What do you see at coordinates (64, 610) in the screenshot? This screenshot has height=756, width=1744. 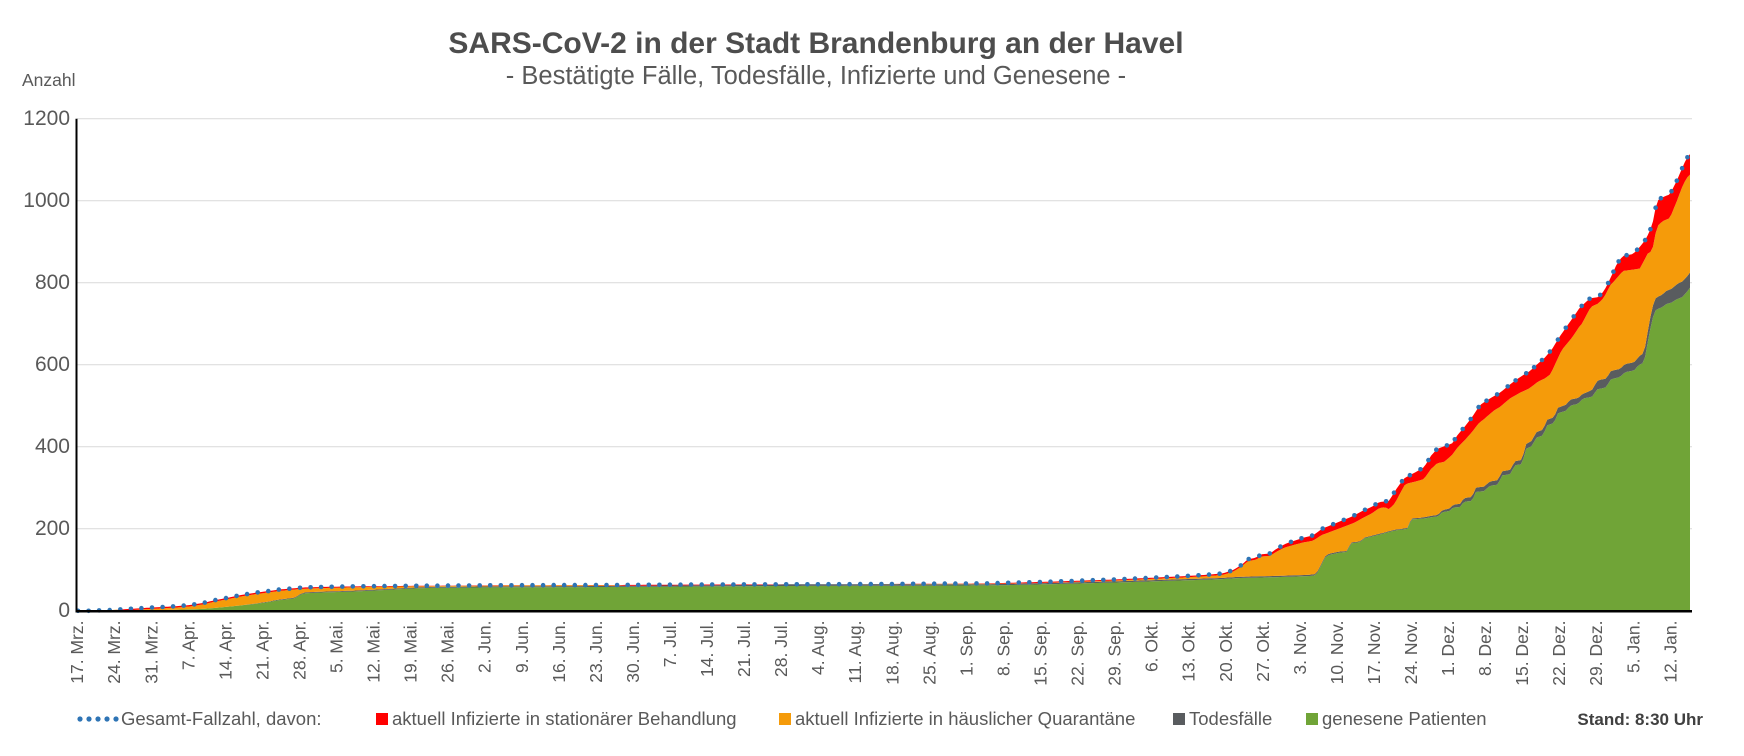 I see `svg-text: 0` at bounding box center [64, 610].